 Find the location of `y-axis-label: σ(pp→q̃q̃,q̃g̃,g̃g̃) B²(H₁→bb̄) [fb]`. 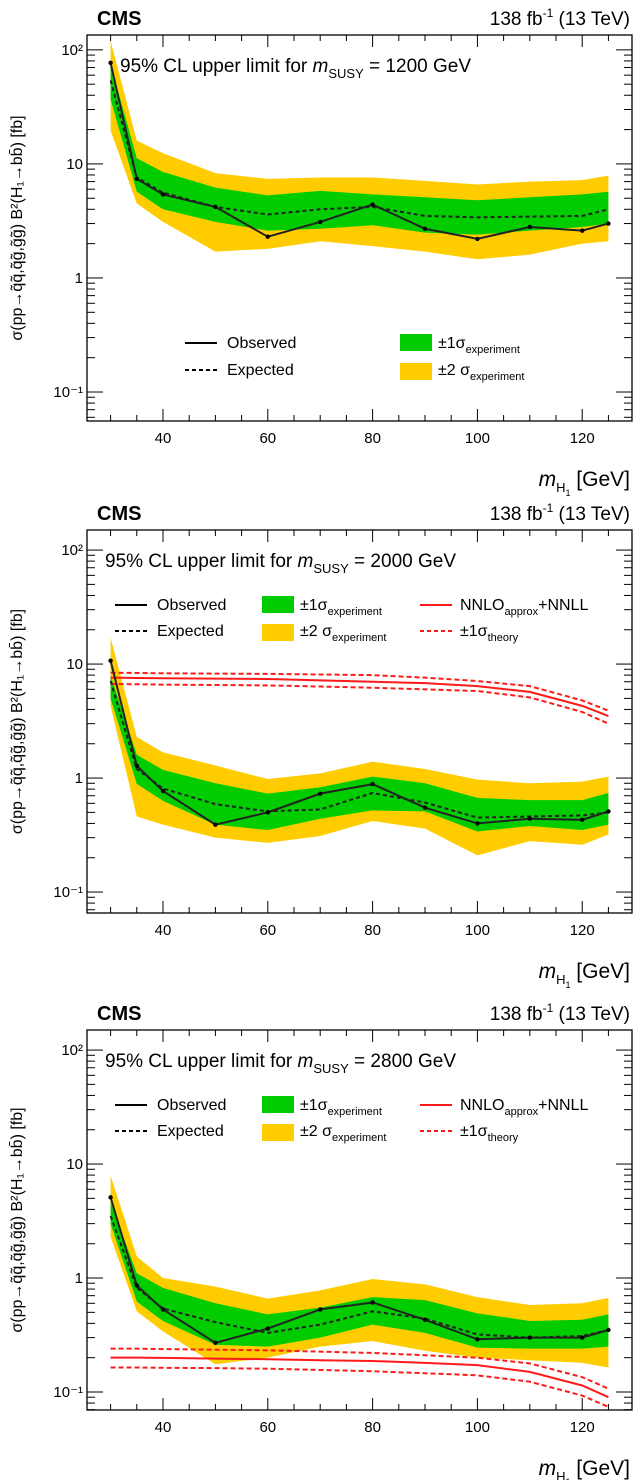

y-axis-label: σ(pp→q̃q̃,q̃g̃,g̃g̃) B²(H₁→bb̄) [fb] is located at coordinates (17, 227).